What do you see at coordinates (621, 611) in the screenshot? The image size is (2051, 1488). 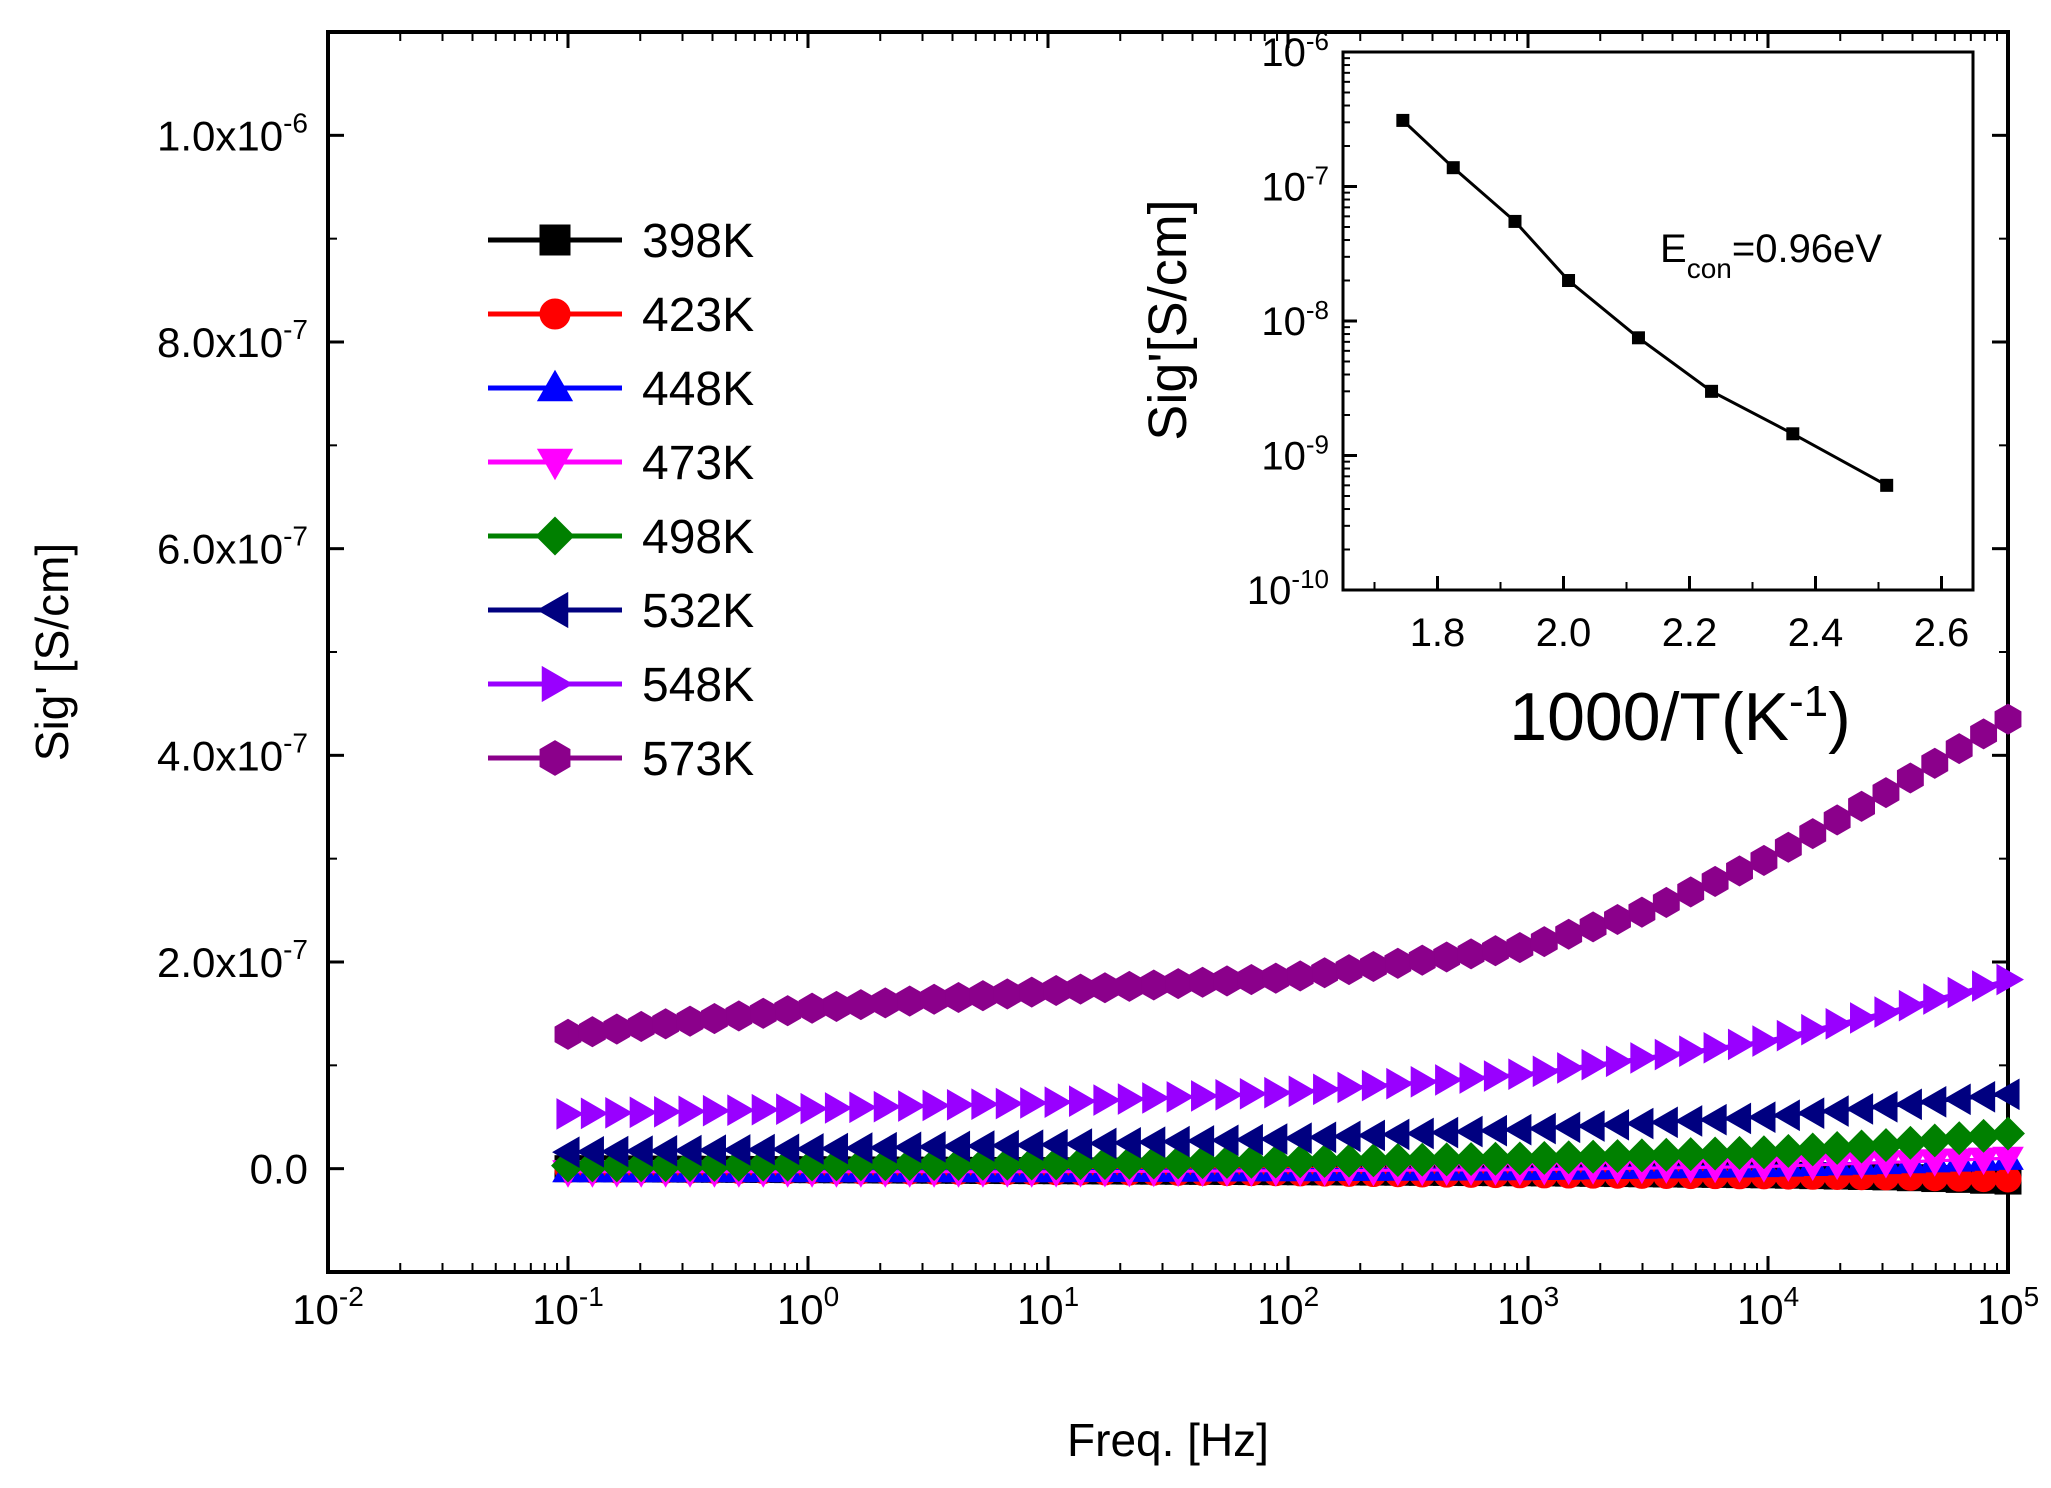 I see `legend-item: 532K` at bounding box center [621, 611].